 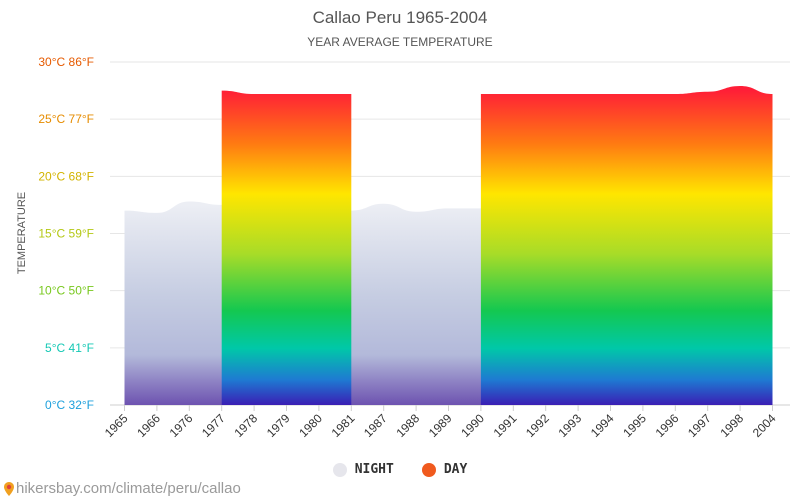 I want to click on legend-day-swatch, so click(x=428, y=469).